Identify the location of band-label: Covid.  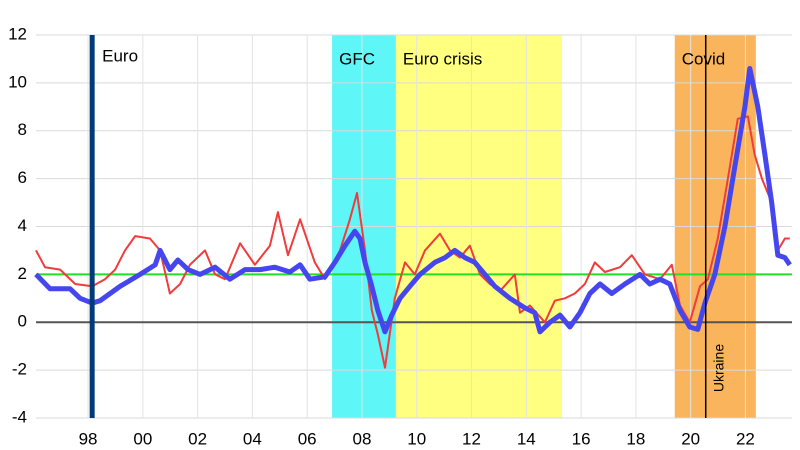
(703, 58).